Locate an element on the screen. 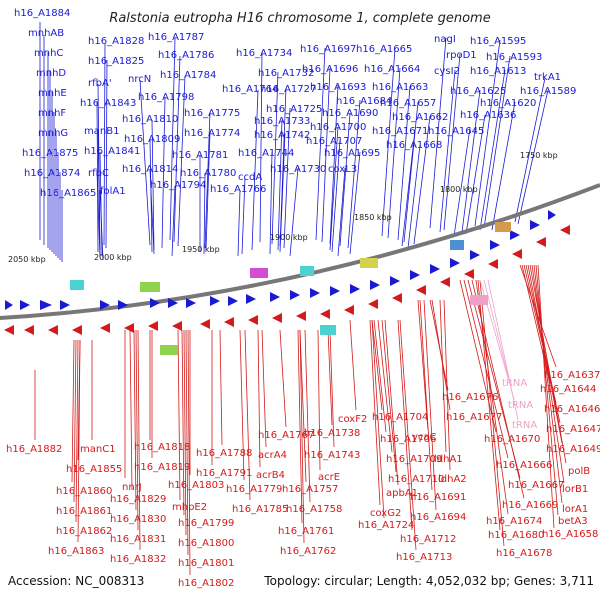 The height and width of the screenshot is (600, 600). gene-label: h16_A1794 is located at coordinates (178, 185).